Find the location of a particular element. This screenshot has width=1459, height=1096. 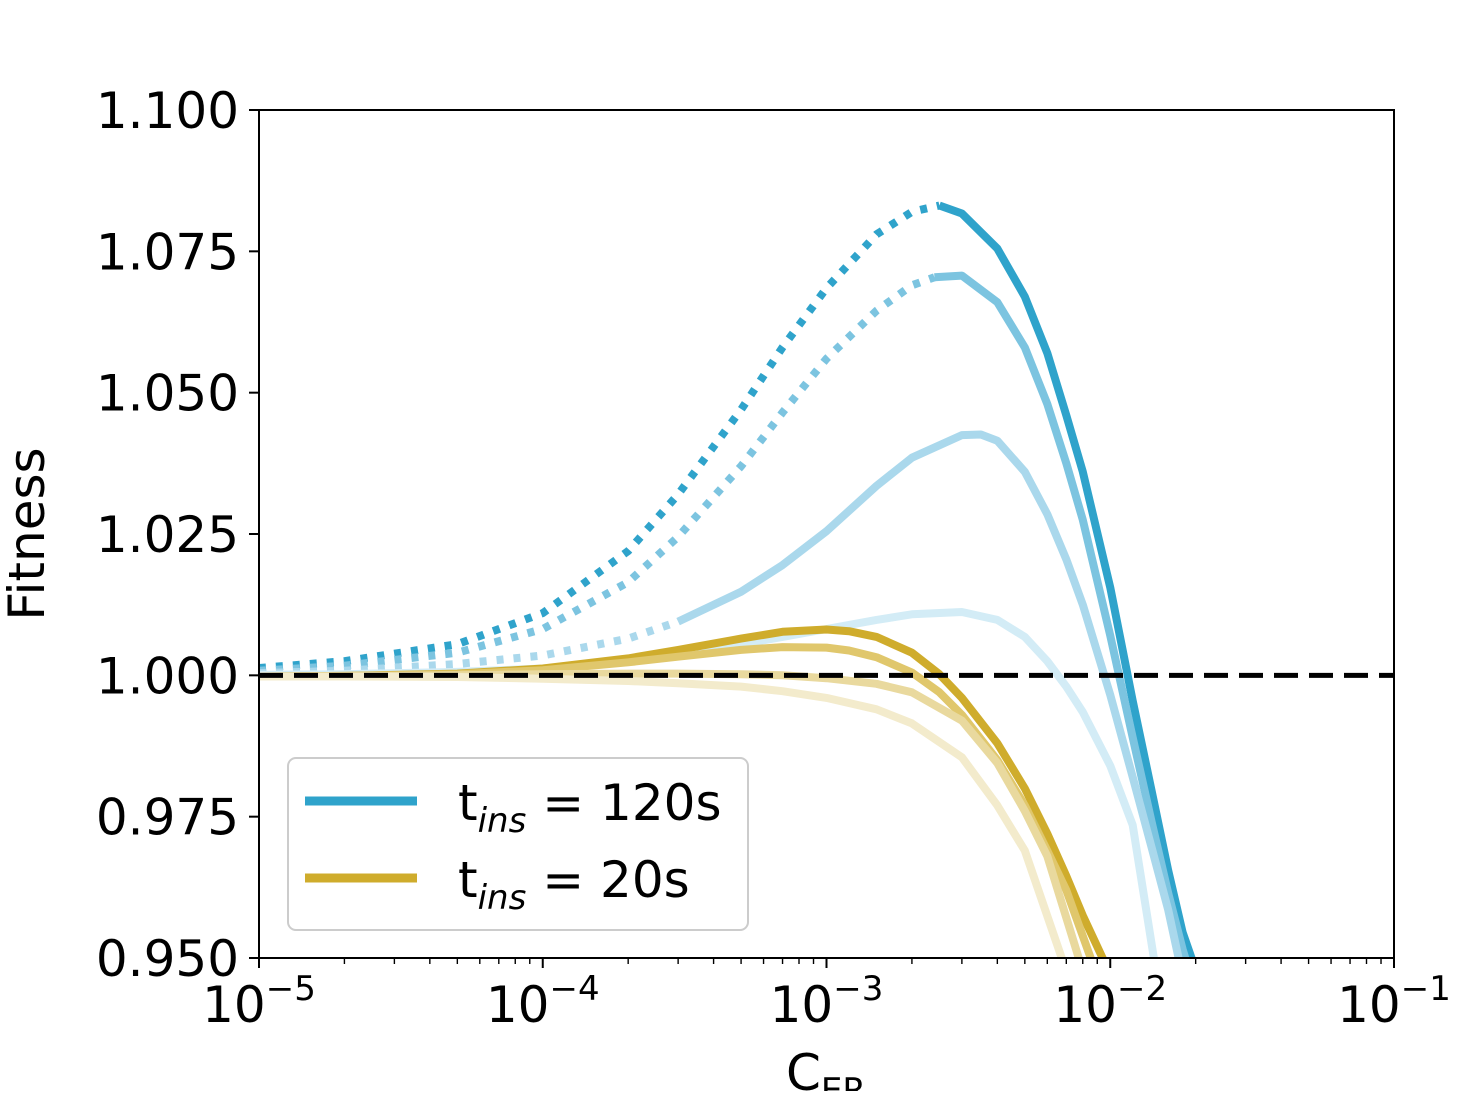

x-axis-label-sub: ER is located at coordinates (843, 1081).